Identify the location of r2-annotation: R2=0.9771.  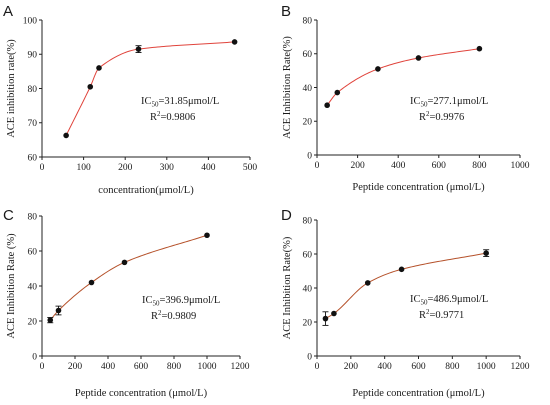
(441, 314).